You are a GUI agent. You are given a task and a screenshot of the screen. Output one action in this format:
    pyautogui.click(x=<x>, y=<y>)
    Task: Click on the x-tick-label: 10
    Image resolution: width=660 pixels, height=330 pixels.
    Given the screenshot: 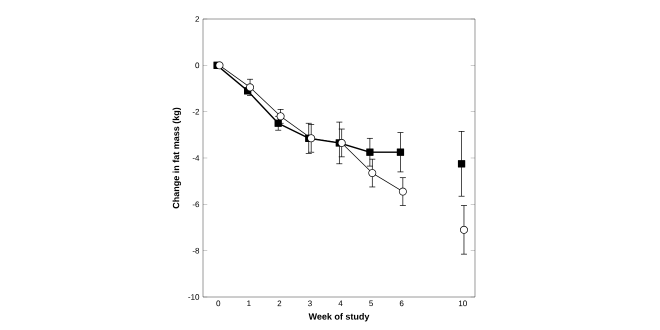 What is the action you would take?
    pyautogui.click(x=462, y=303)
    